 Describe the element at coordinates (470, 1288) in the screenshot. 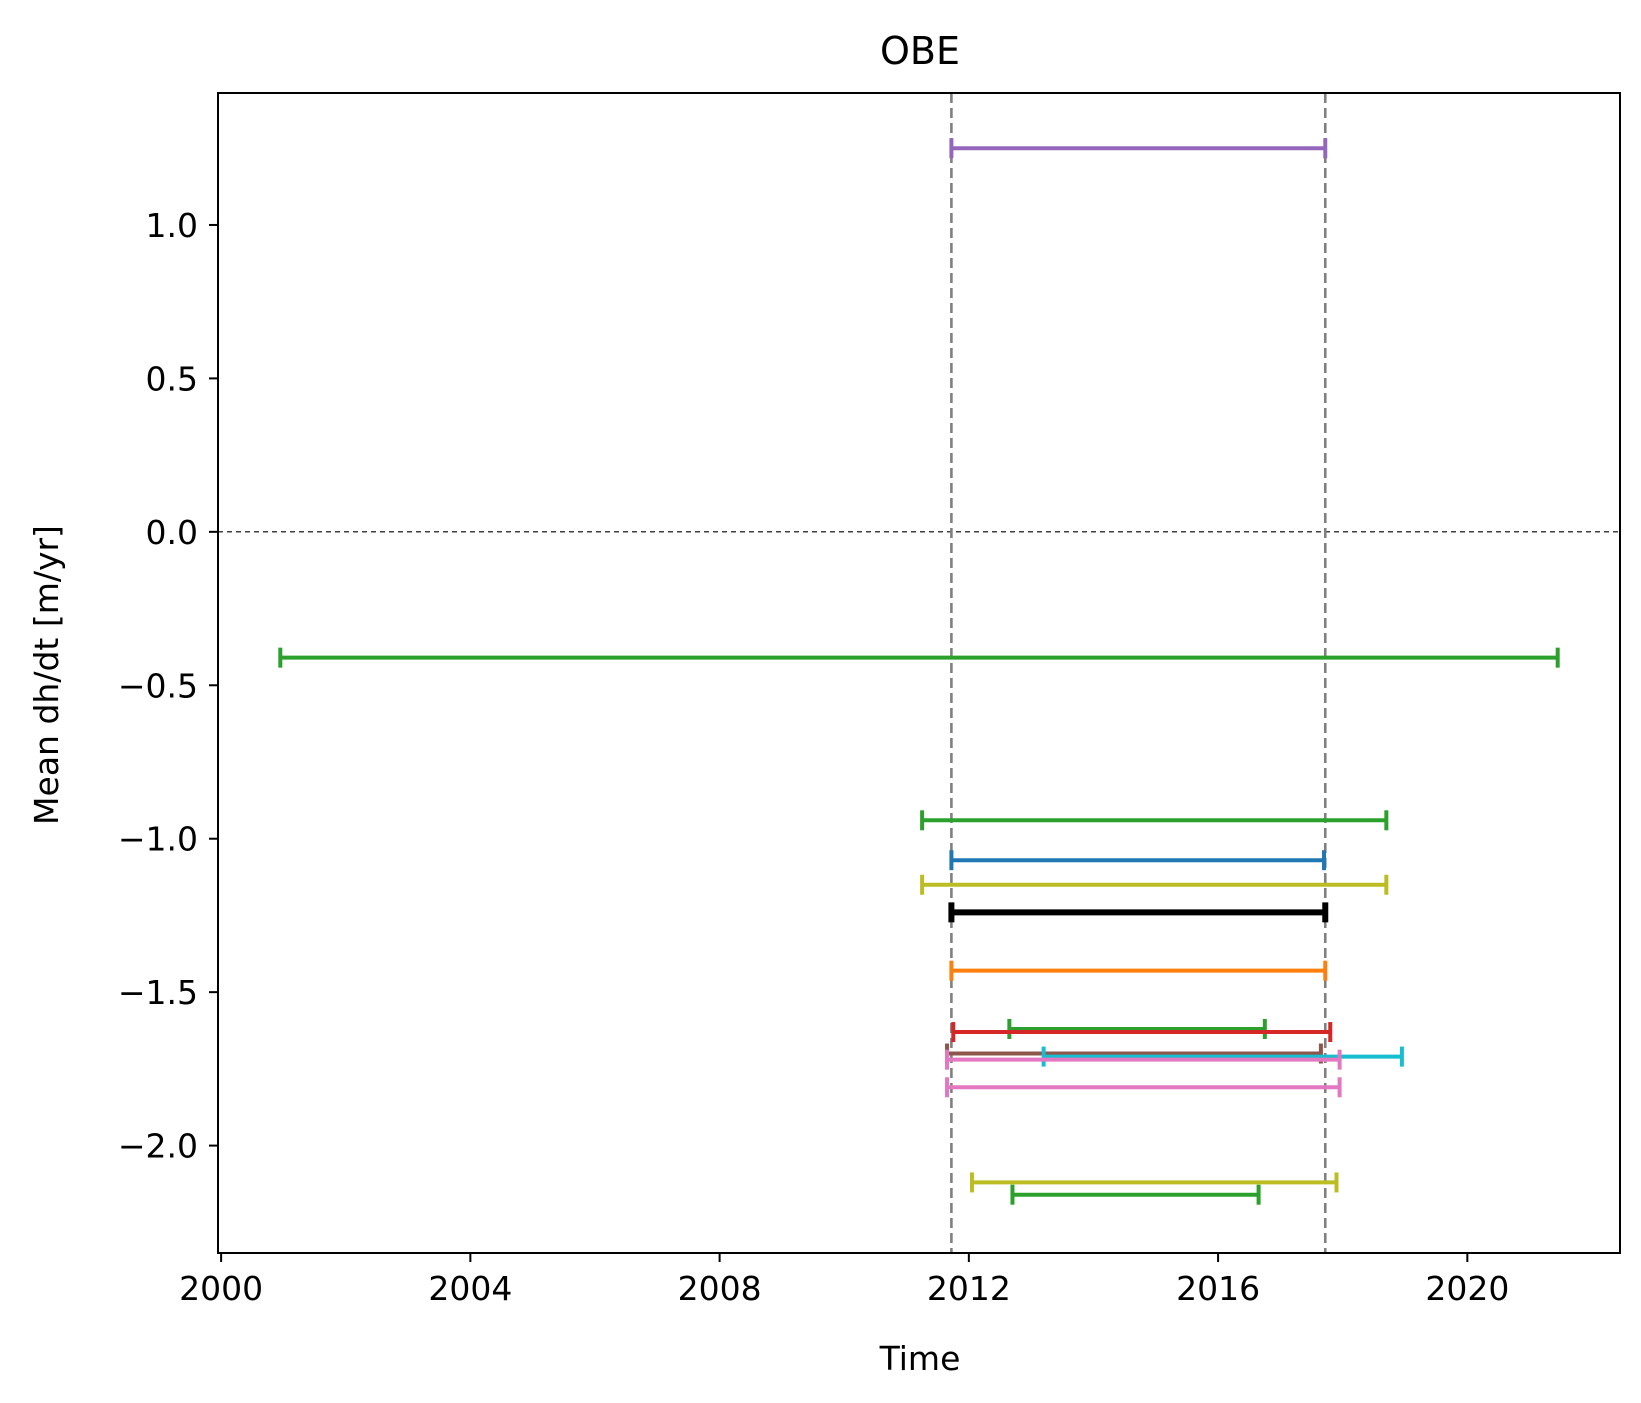

I see `x-tick-label-1: 2004` at that location.